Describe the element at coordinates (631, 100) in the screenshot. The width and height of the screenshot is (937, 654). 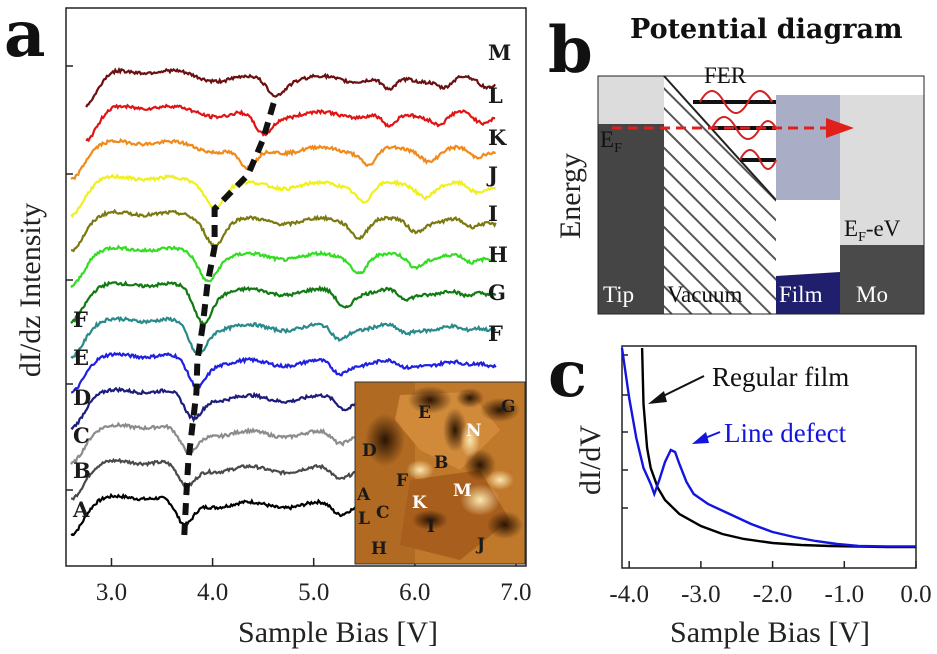
I see `tip-upper-region` at that location.